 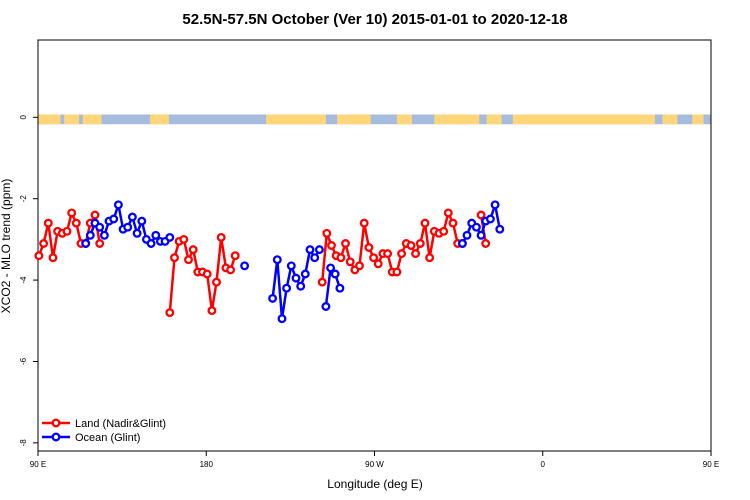 I want to click on legend-label: Ocean (Glint), so click(x=107, y=438).